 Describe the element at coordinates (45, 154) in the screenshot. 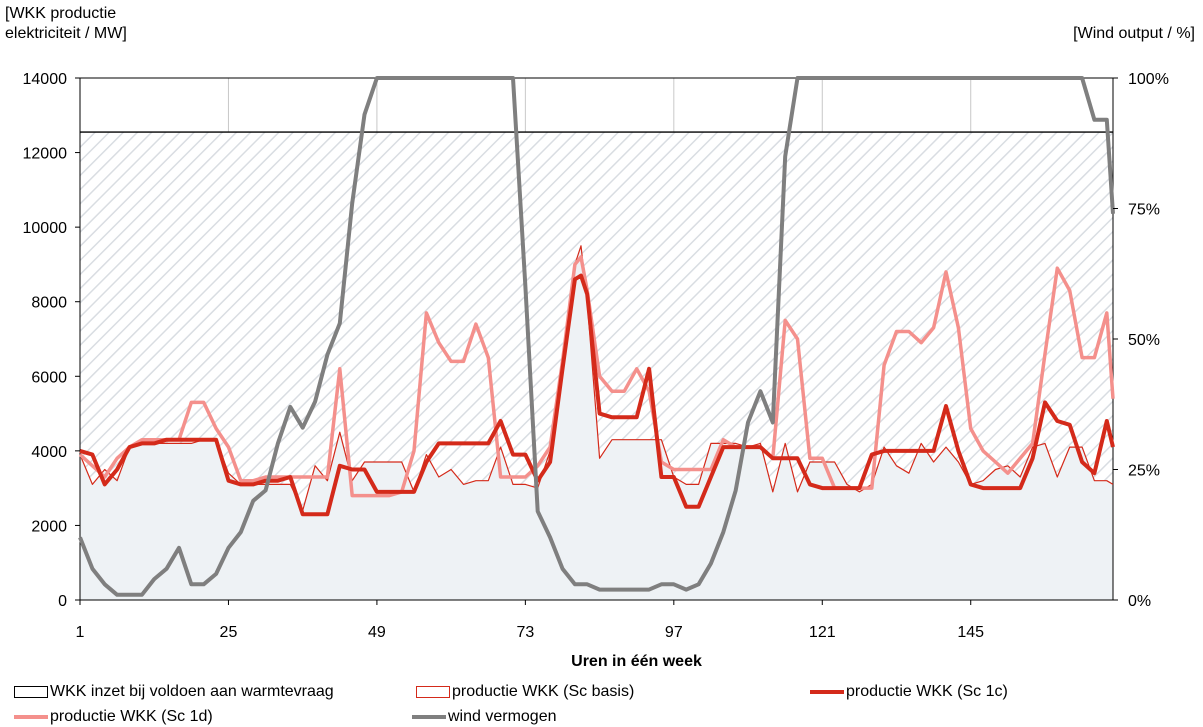

I see `y-left-tick-label: 12000` at that location.